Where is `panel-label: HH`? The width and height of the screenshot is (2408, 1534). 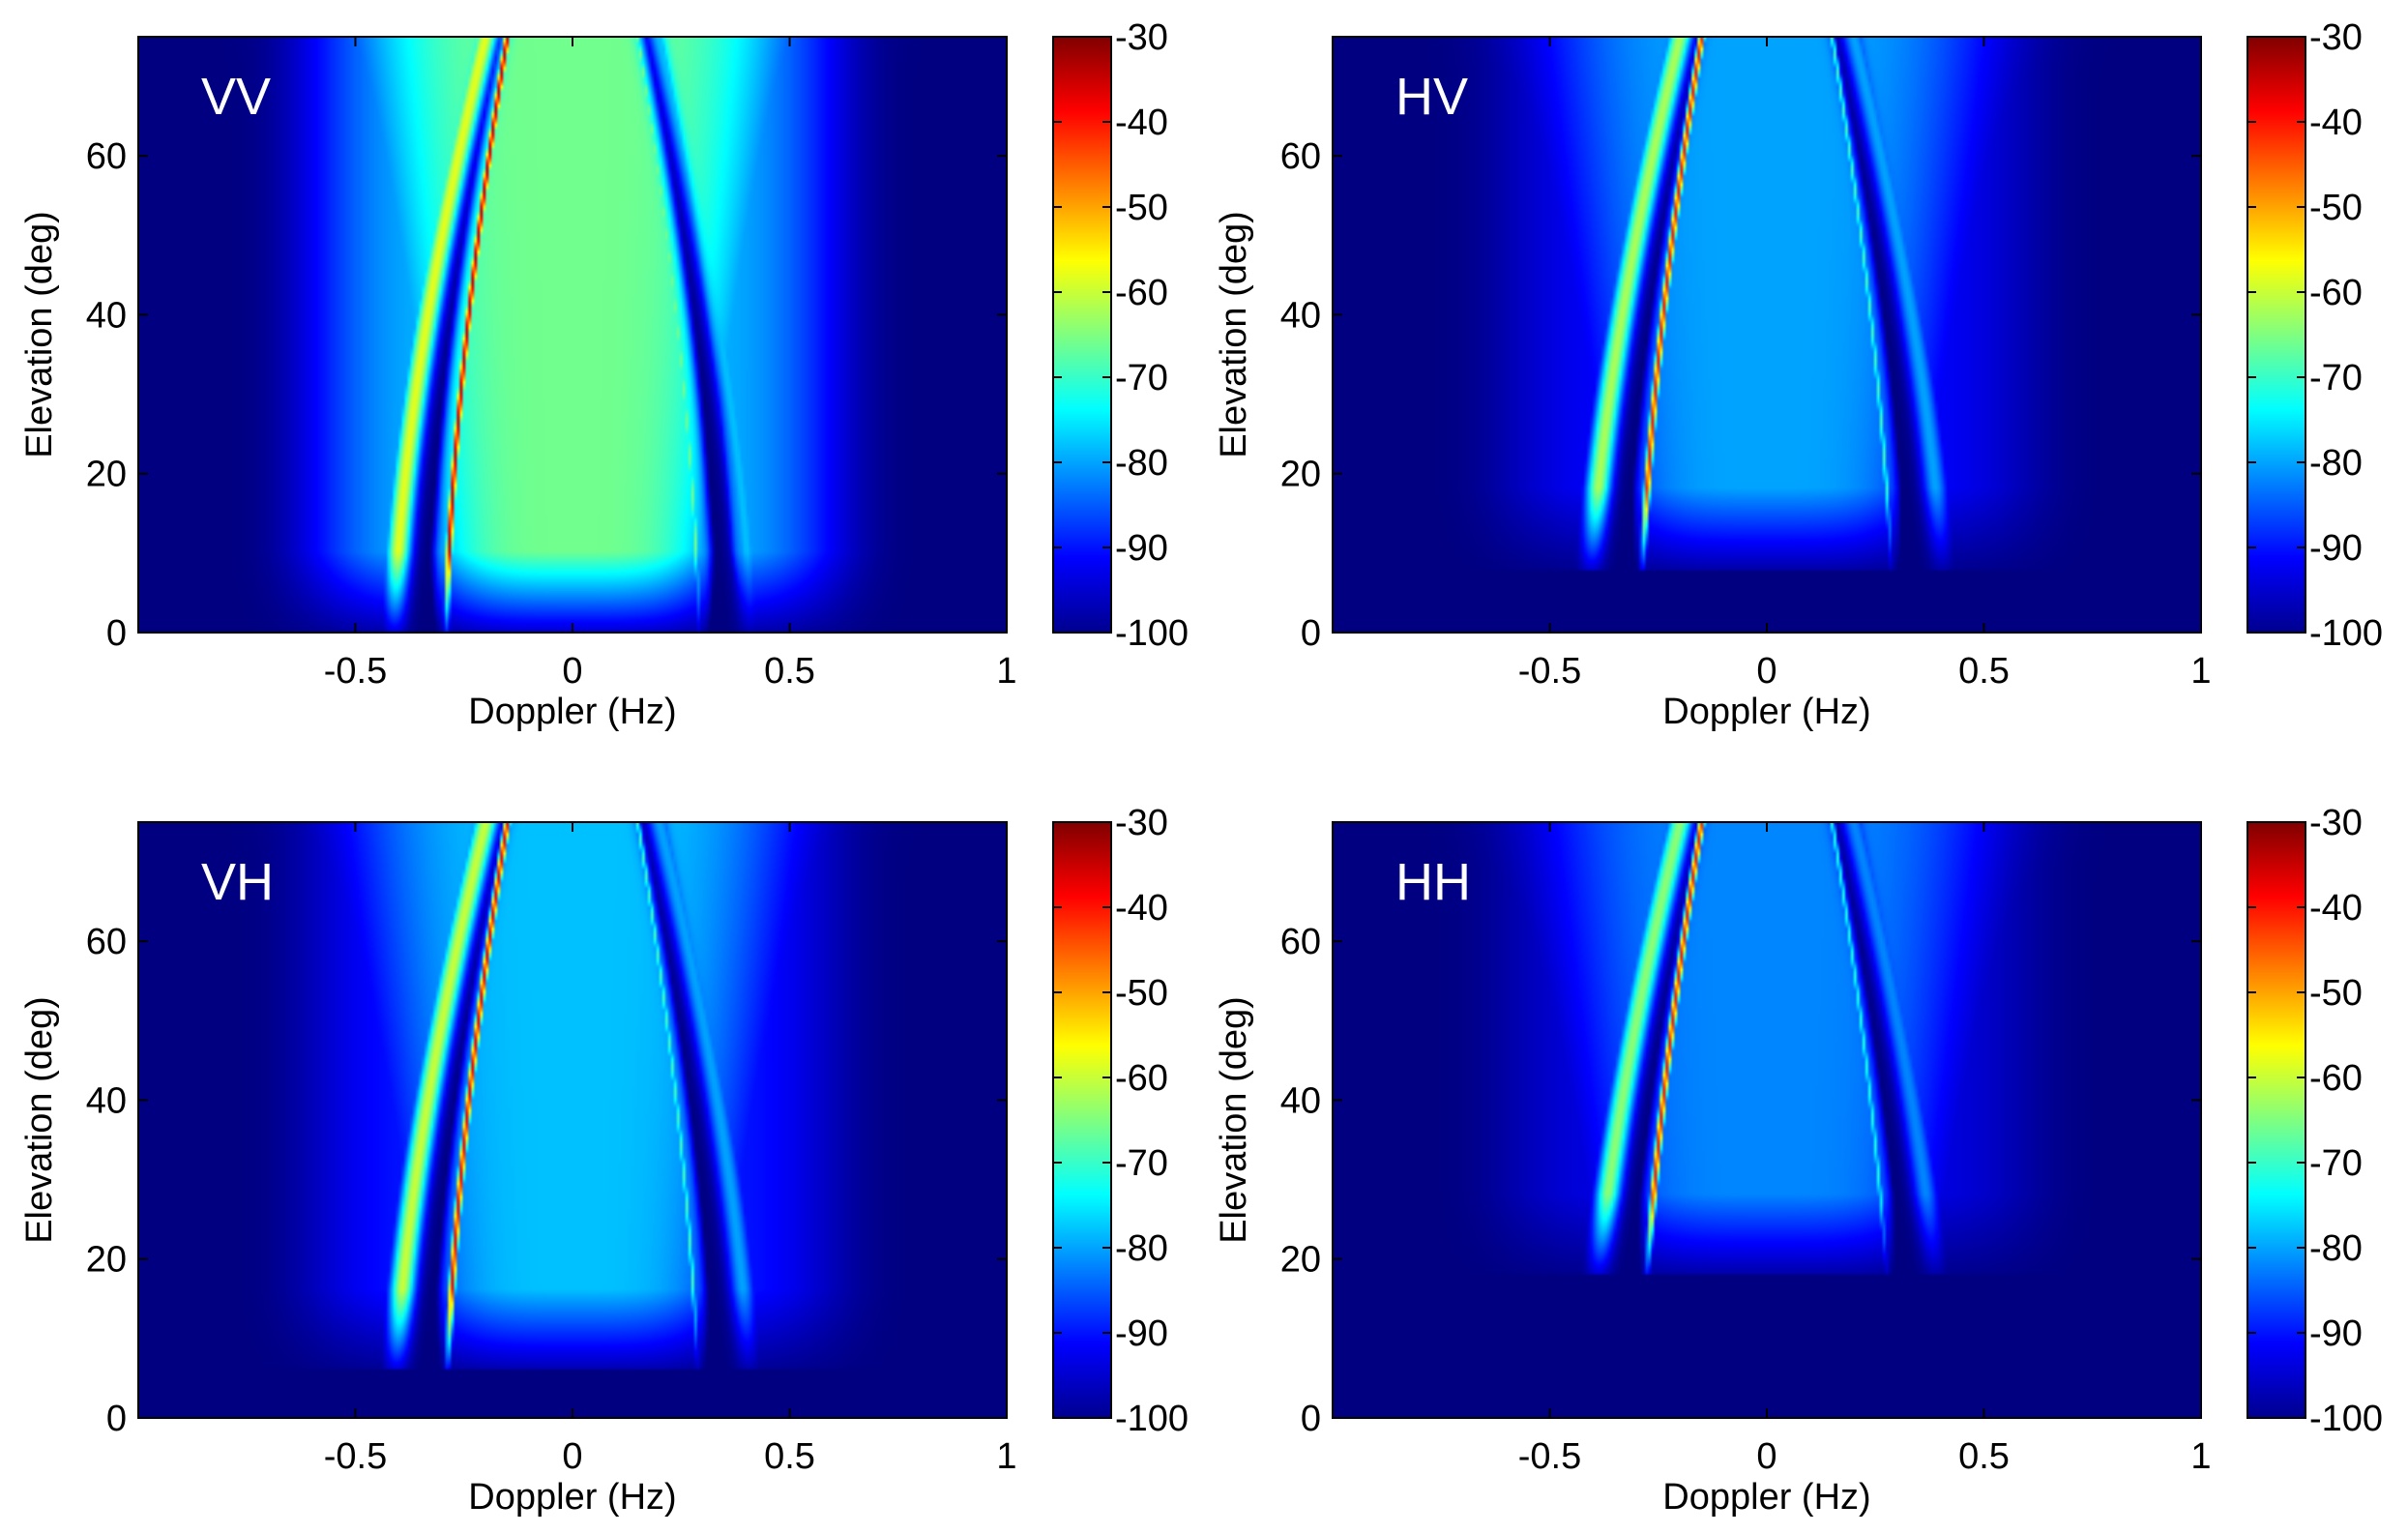 panel-label: HH is located at coordinates (1433, 882).